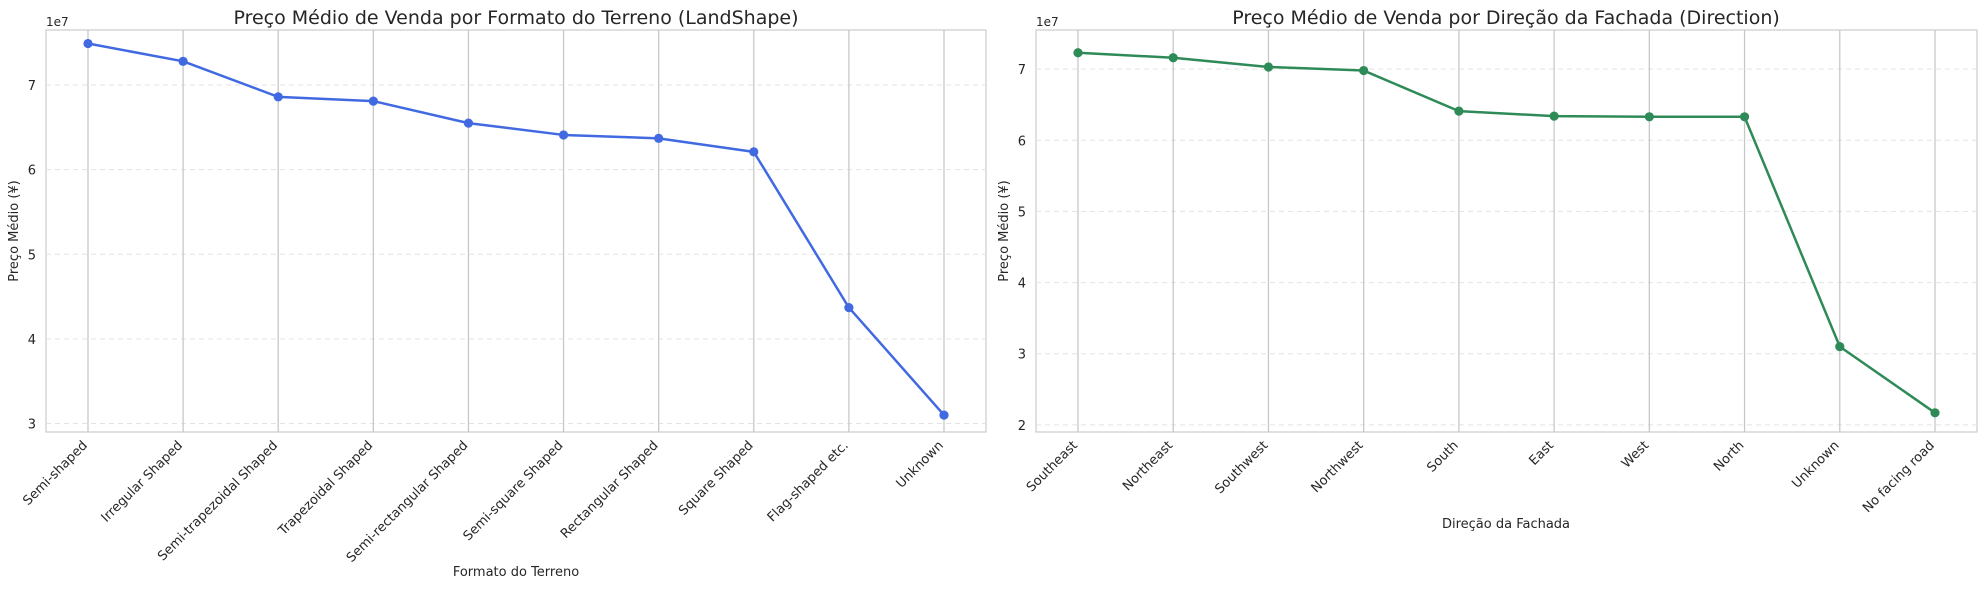  I want to click on x-tick-label: Semi-square Shaped, so click(514, 491).